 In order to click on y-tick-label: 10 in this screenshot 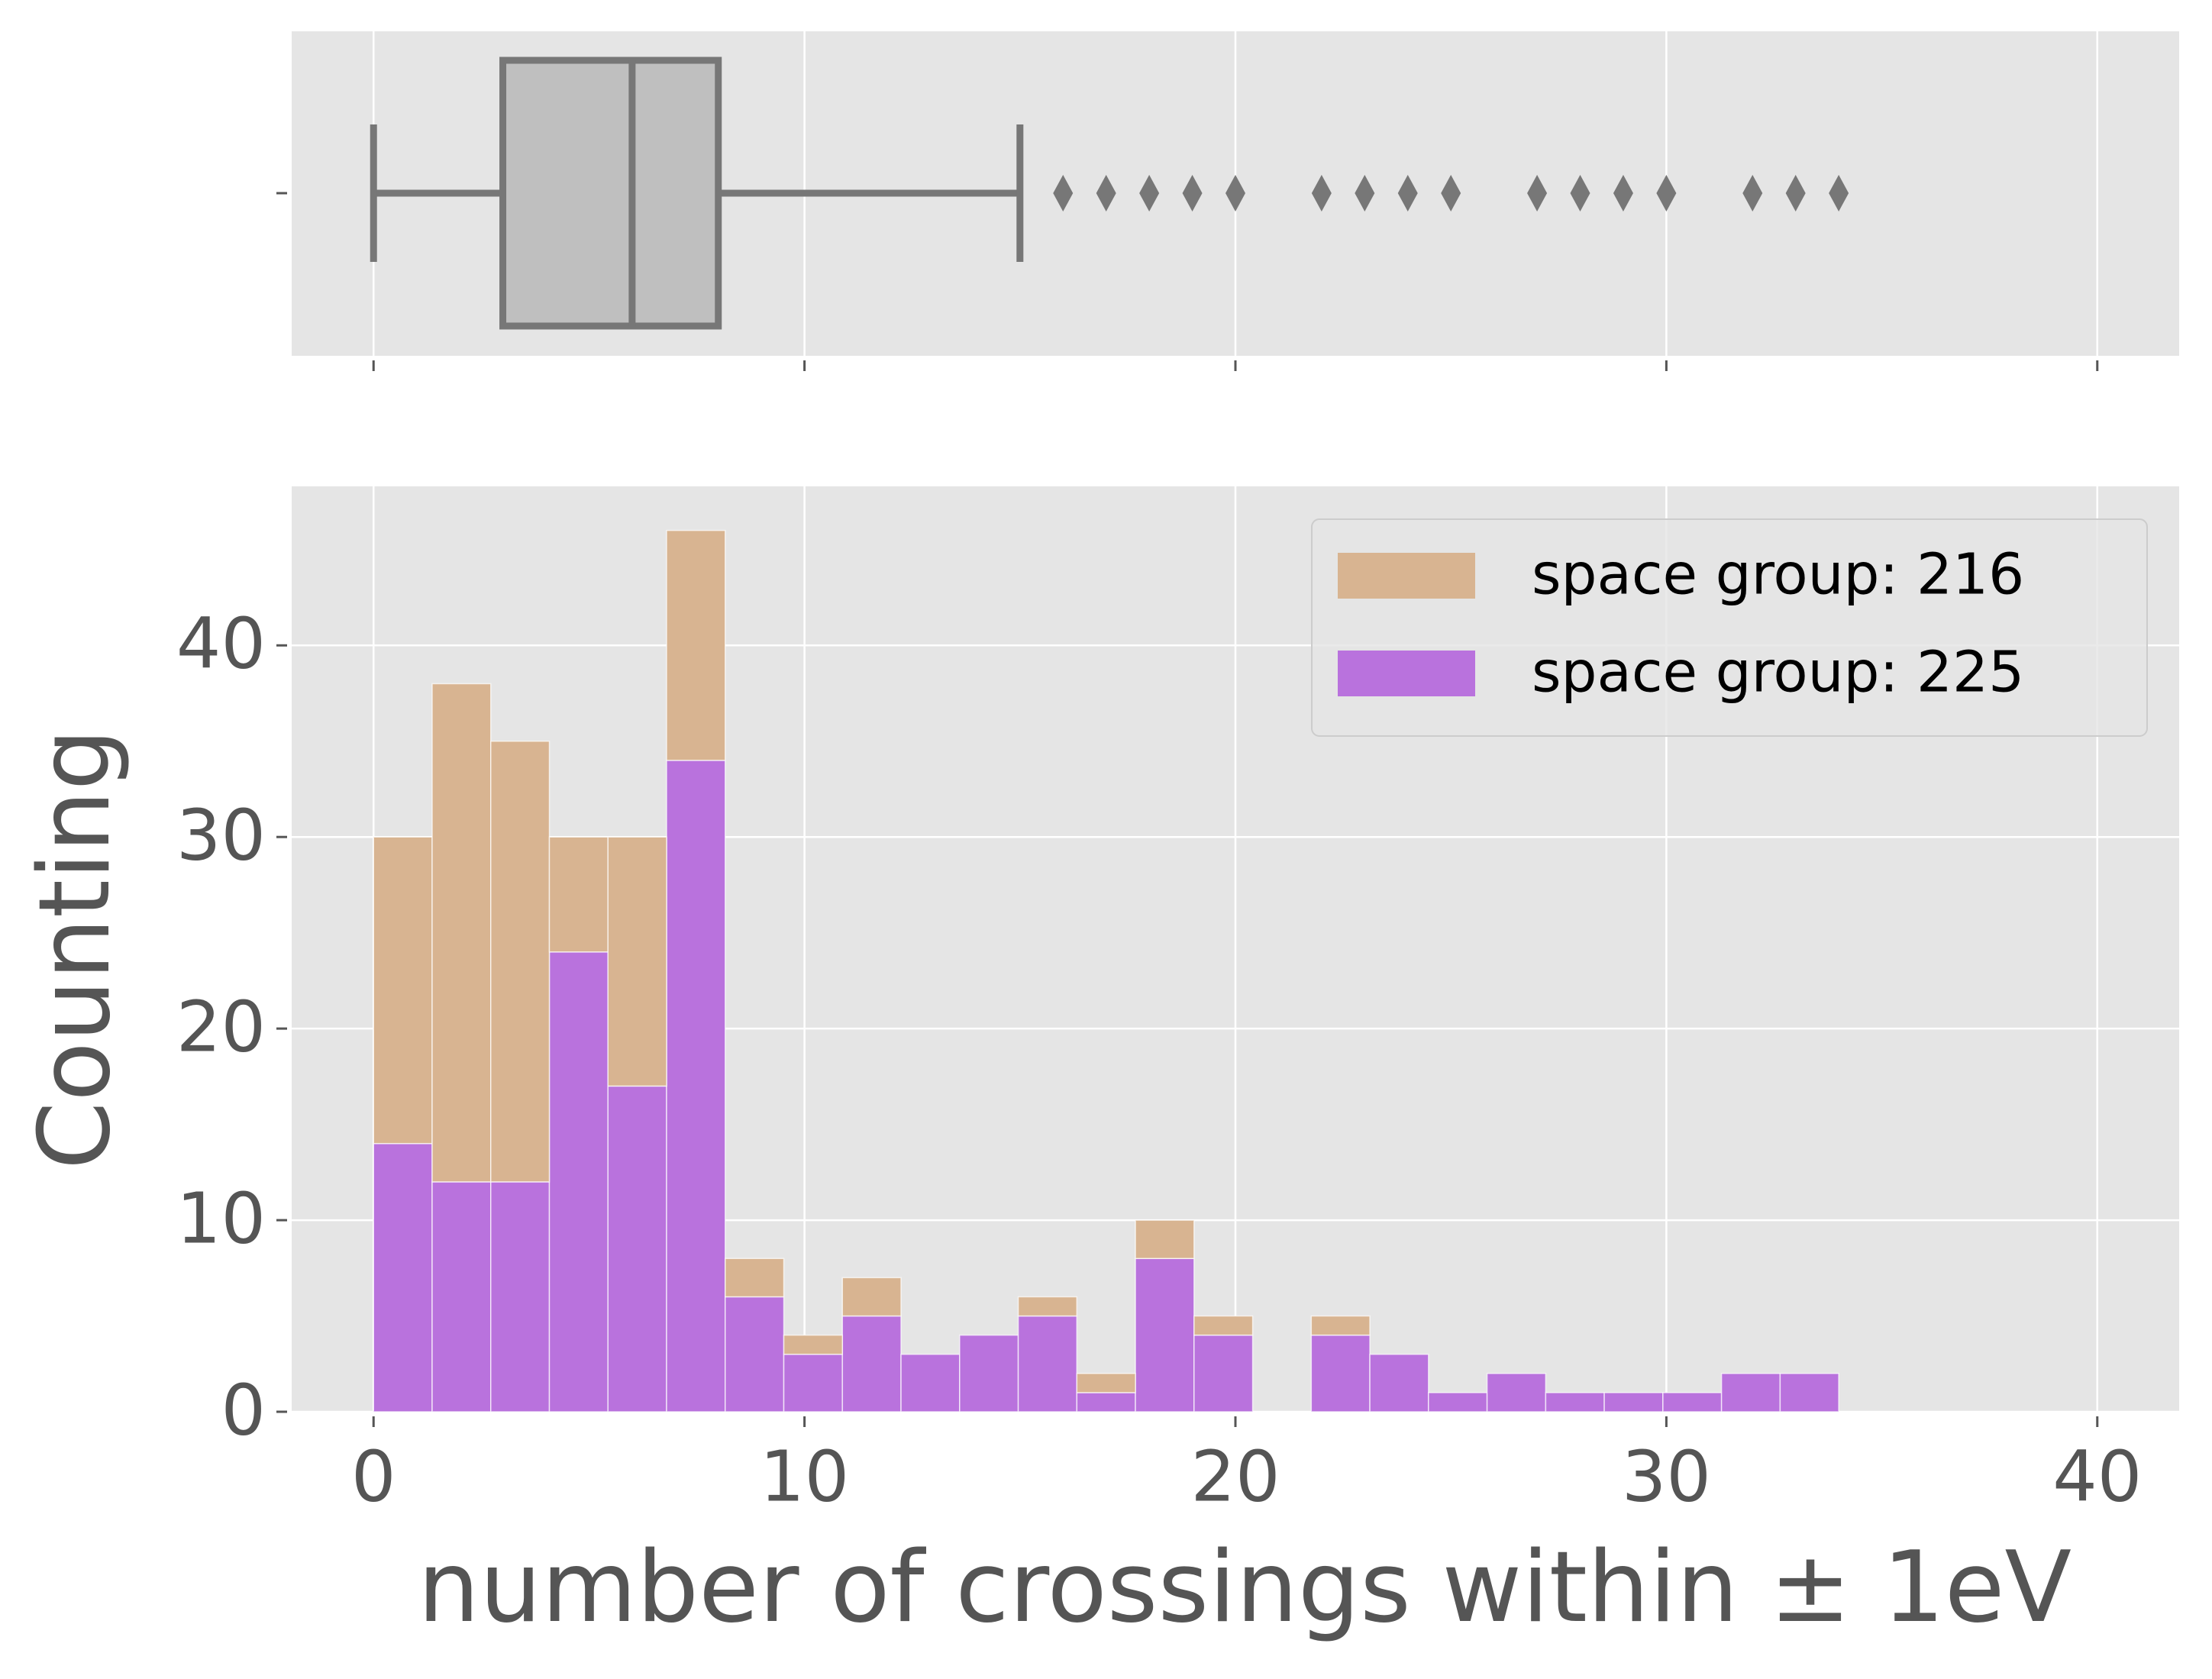, I will do `click(221, 1218)`.